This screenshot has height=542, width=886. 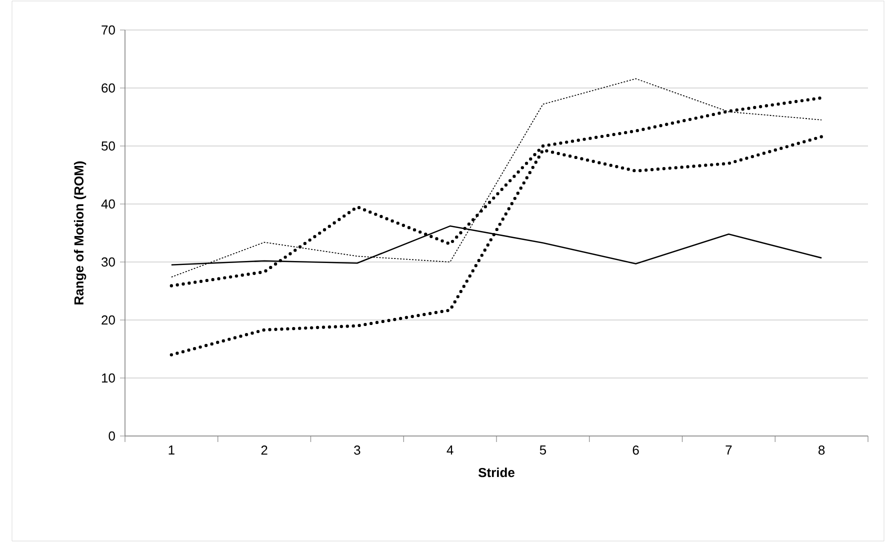 I want to click on x-tick-label: 1, so click(x=171, y=450).